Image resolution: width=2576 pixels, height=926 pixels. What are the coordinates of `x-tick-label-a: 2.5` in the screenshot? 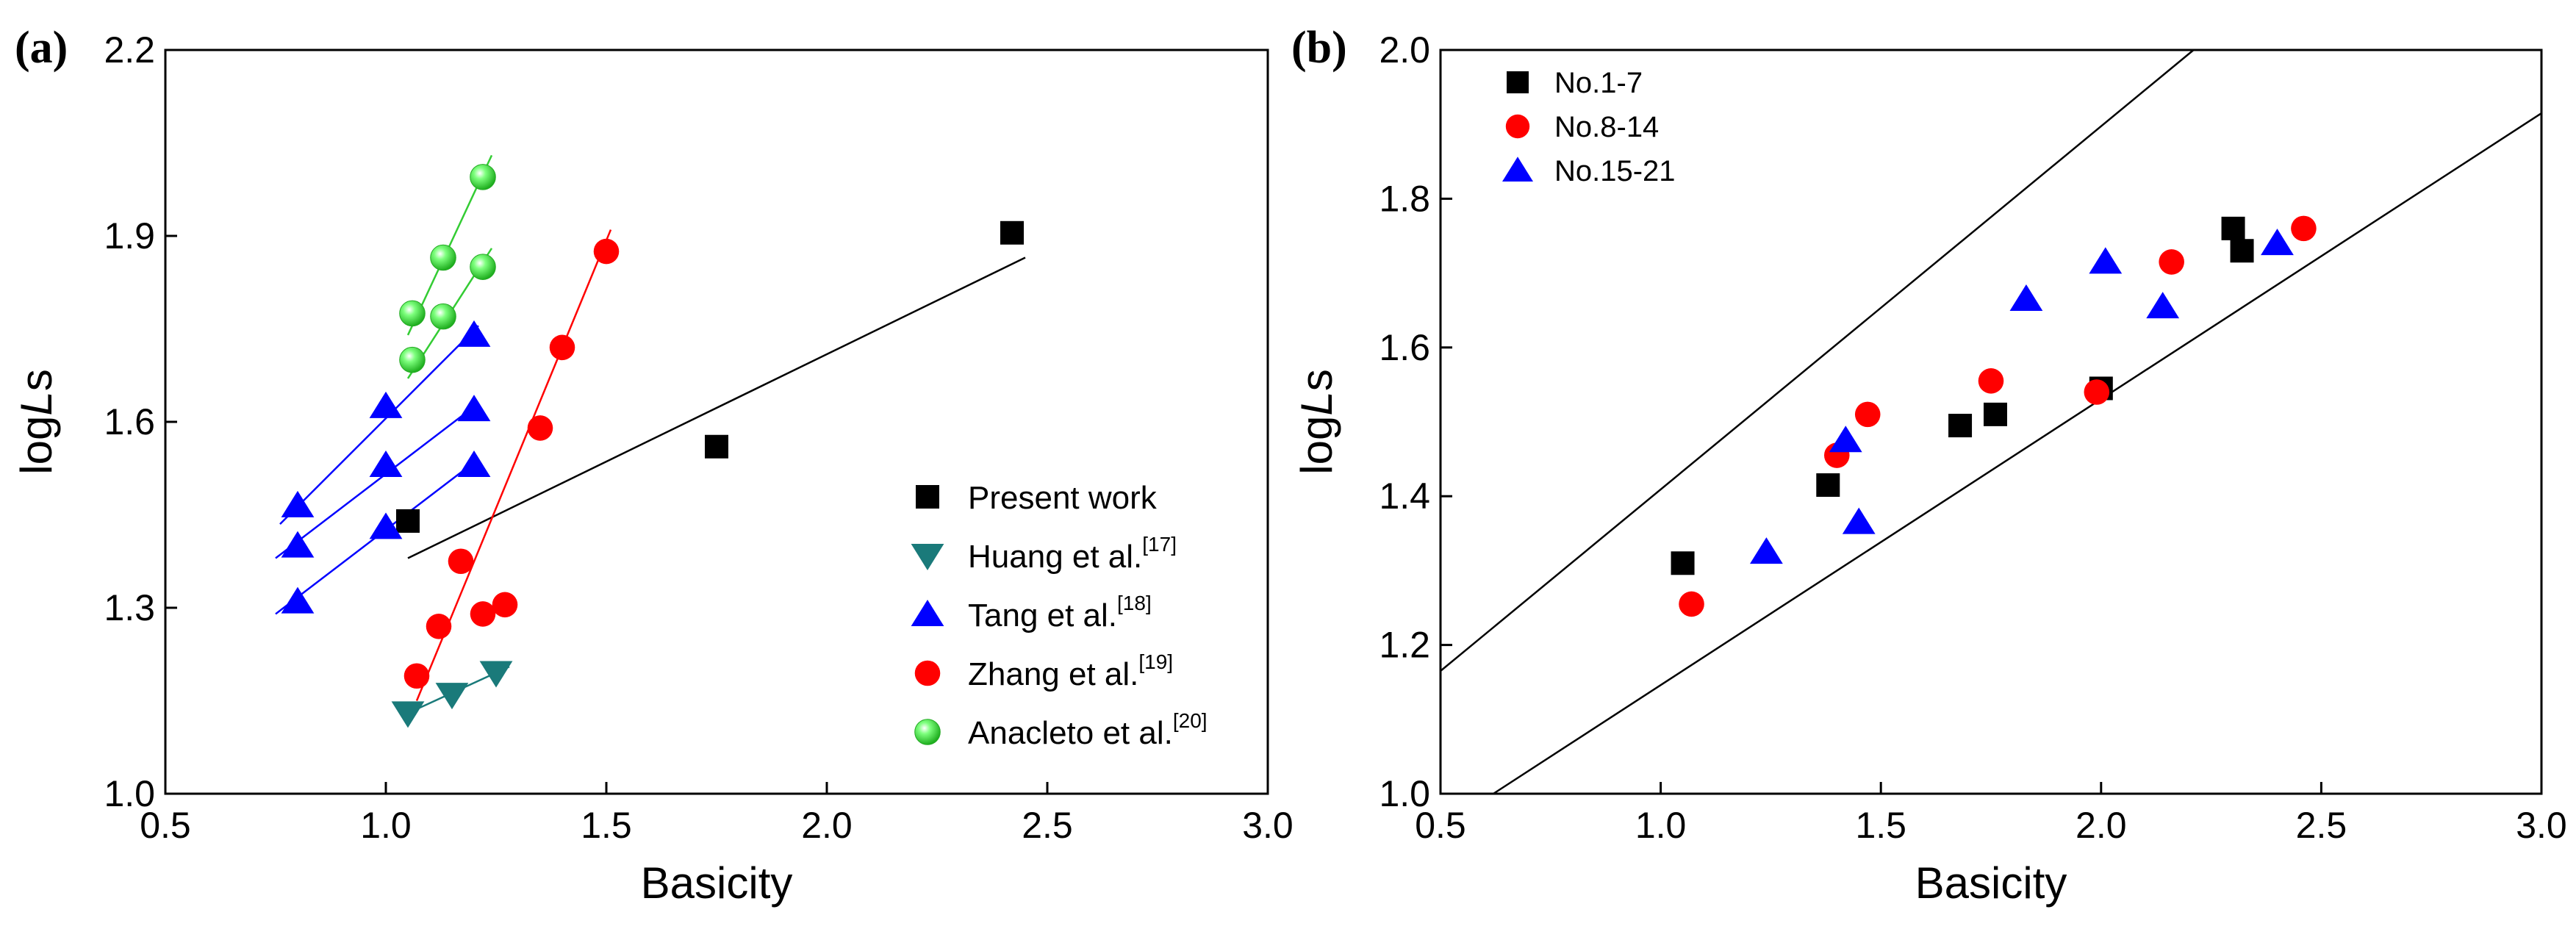 It's located at (1047, 826).